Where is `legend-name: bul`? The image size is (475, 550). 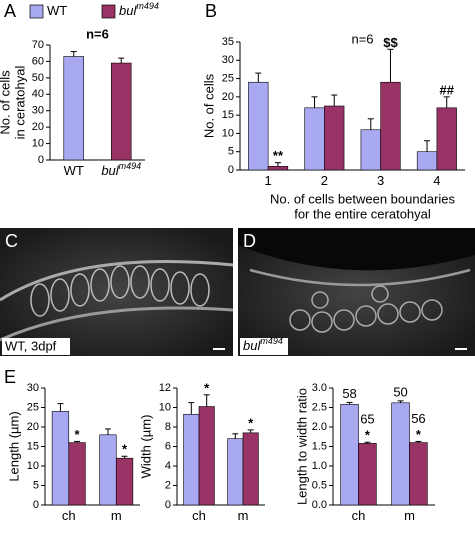
legend-name: bul is located at coordinates (128, 10).